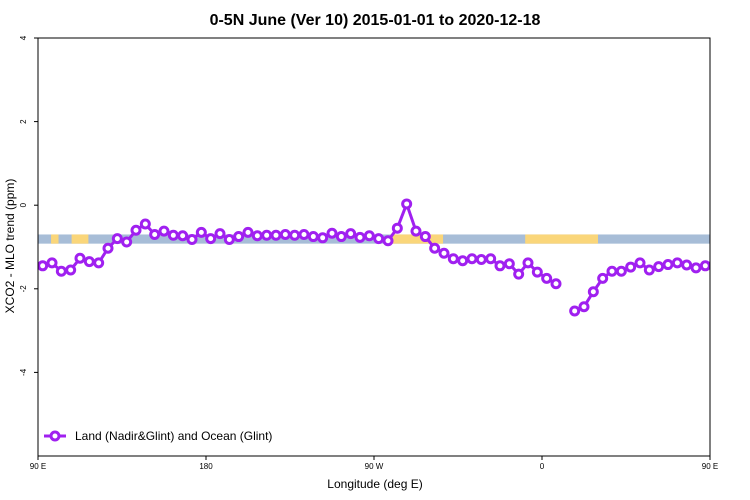 This screenshot has height=500, width=750. Describe the element at coordinates (23, 289) in the screenshot. I see `y-tick-label: -2` at that location.